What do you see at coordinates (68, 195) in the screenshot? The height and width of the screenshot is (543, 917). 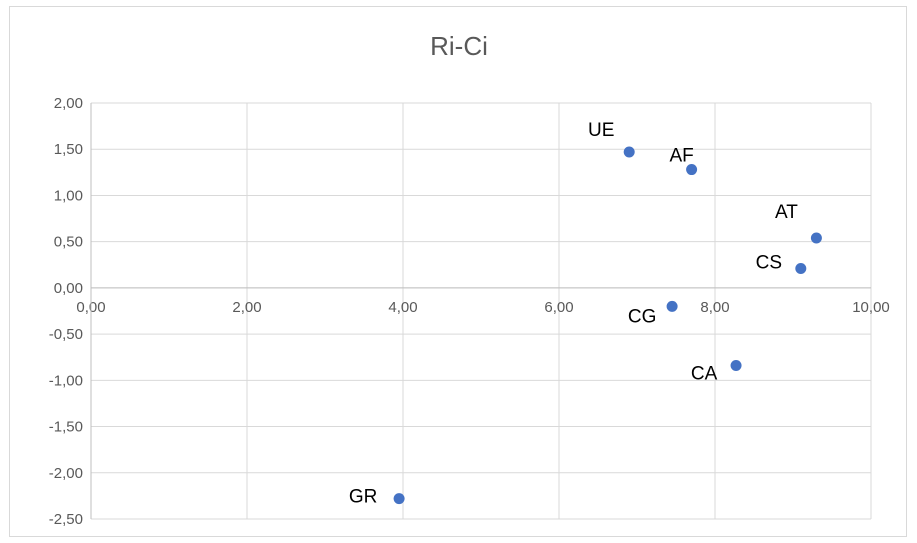 I see `y-tick-label: 1,00` at bounding box center [68, 195].